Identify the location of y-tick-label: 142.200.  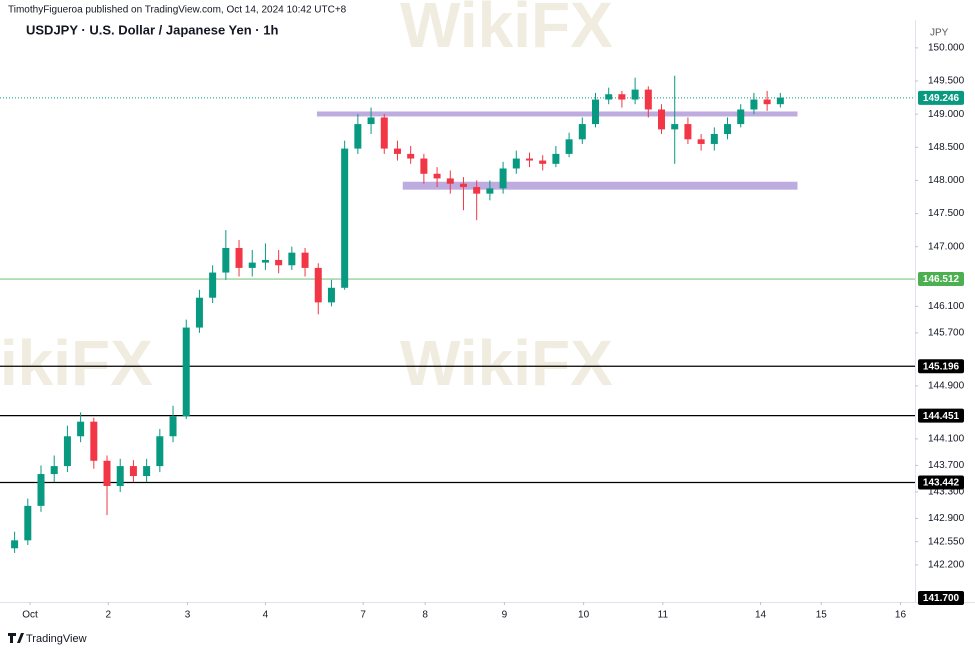
(946, 564).